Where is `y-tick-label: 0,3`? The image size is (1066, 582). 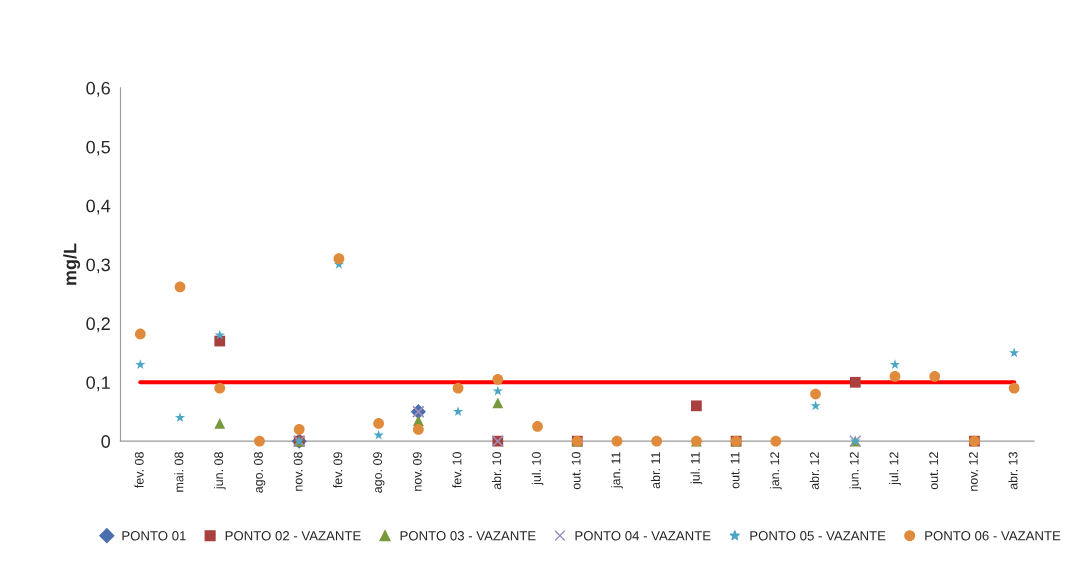
y-tick-label: 0,3 is located at coordinates (98, 266).